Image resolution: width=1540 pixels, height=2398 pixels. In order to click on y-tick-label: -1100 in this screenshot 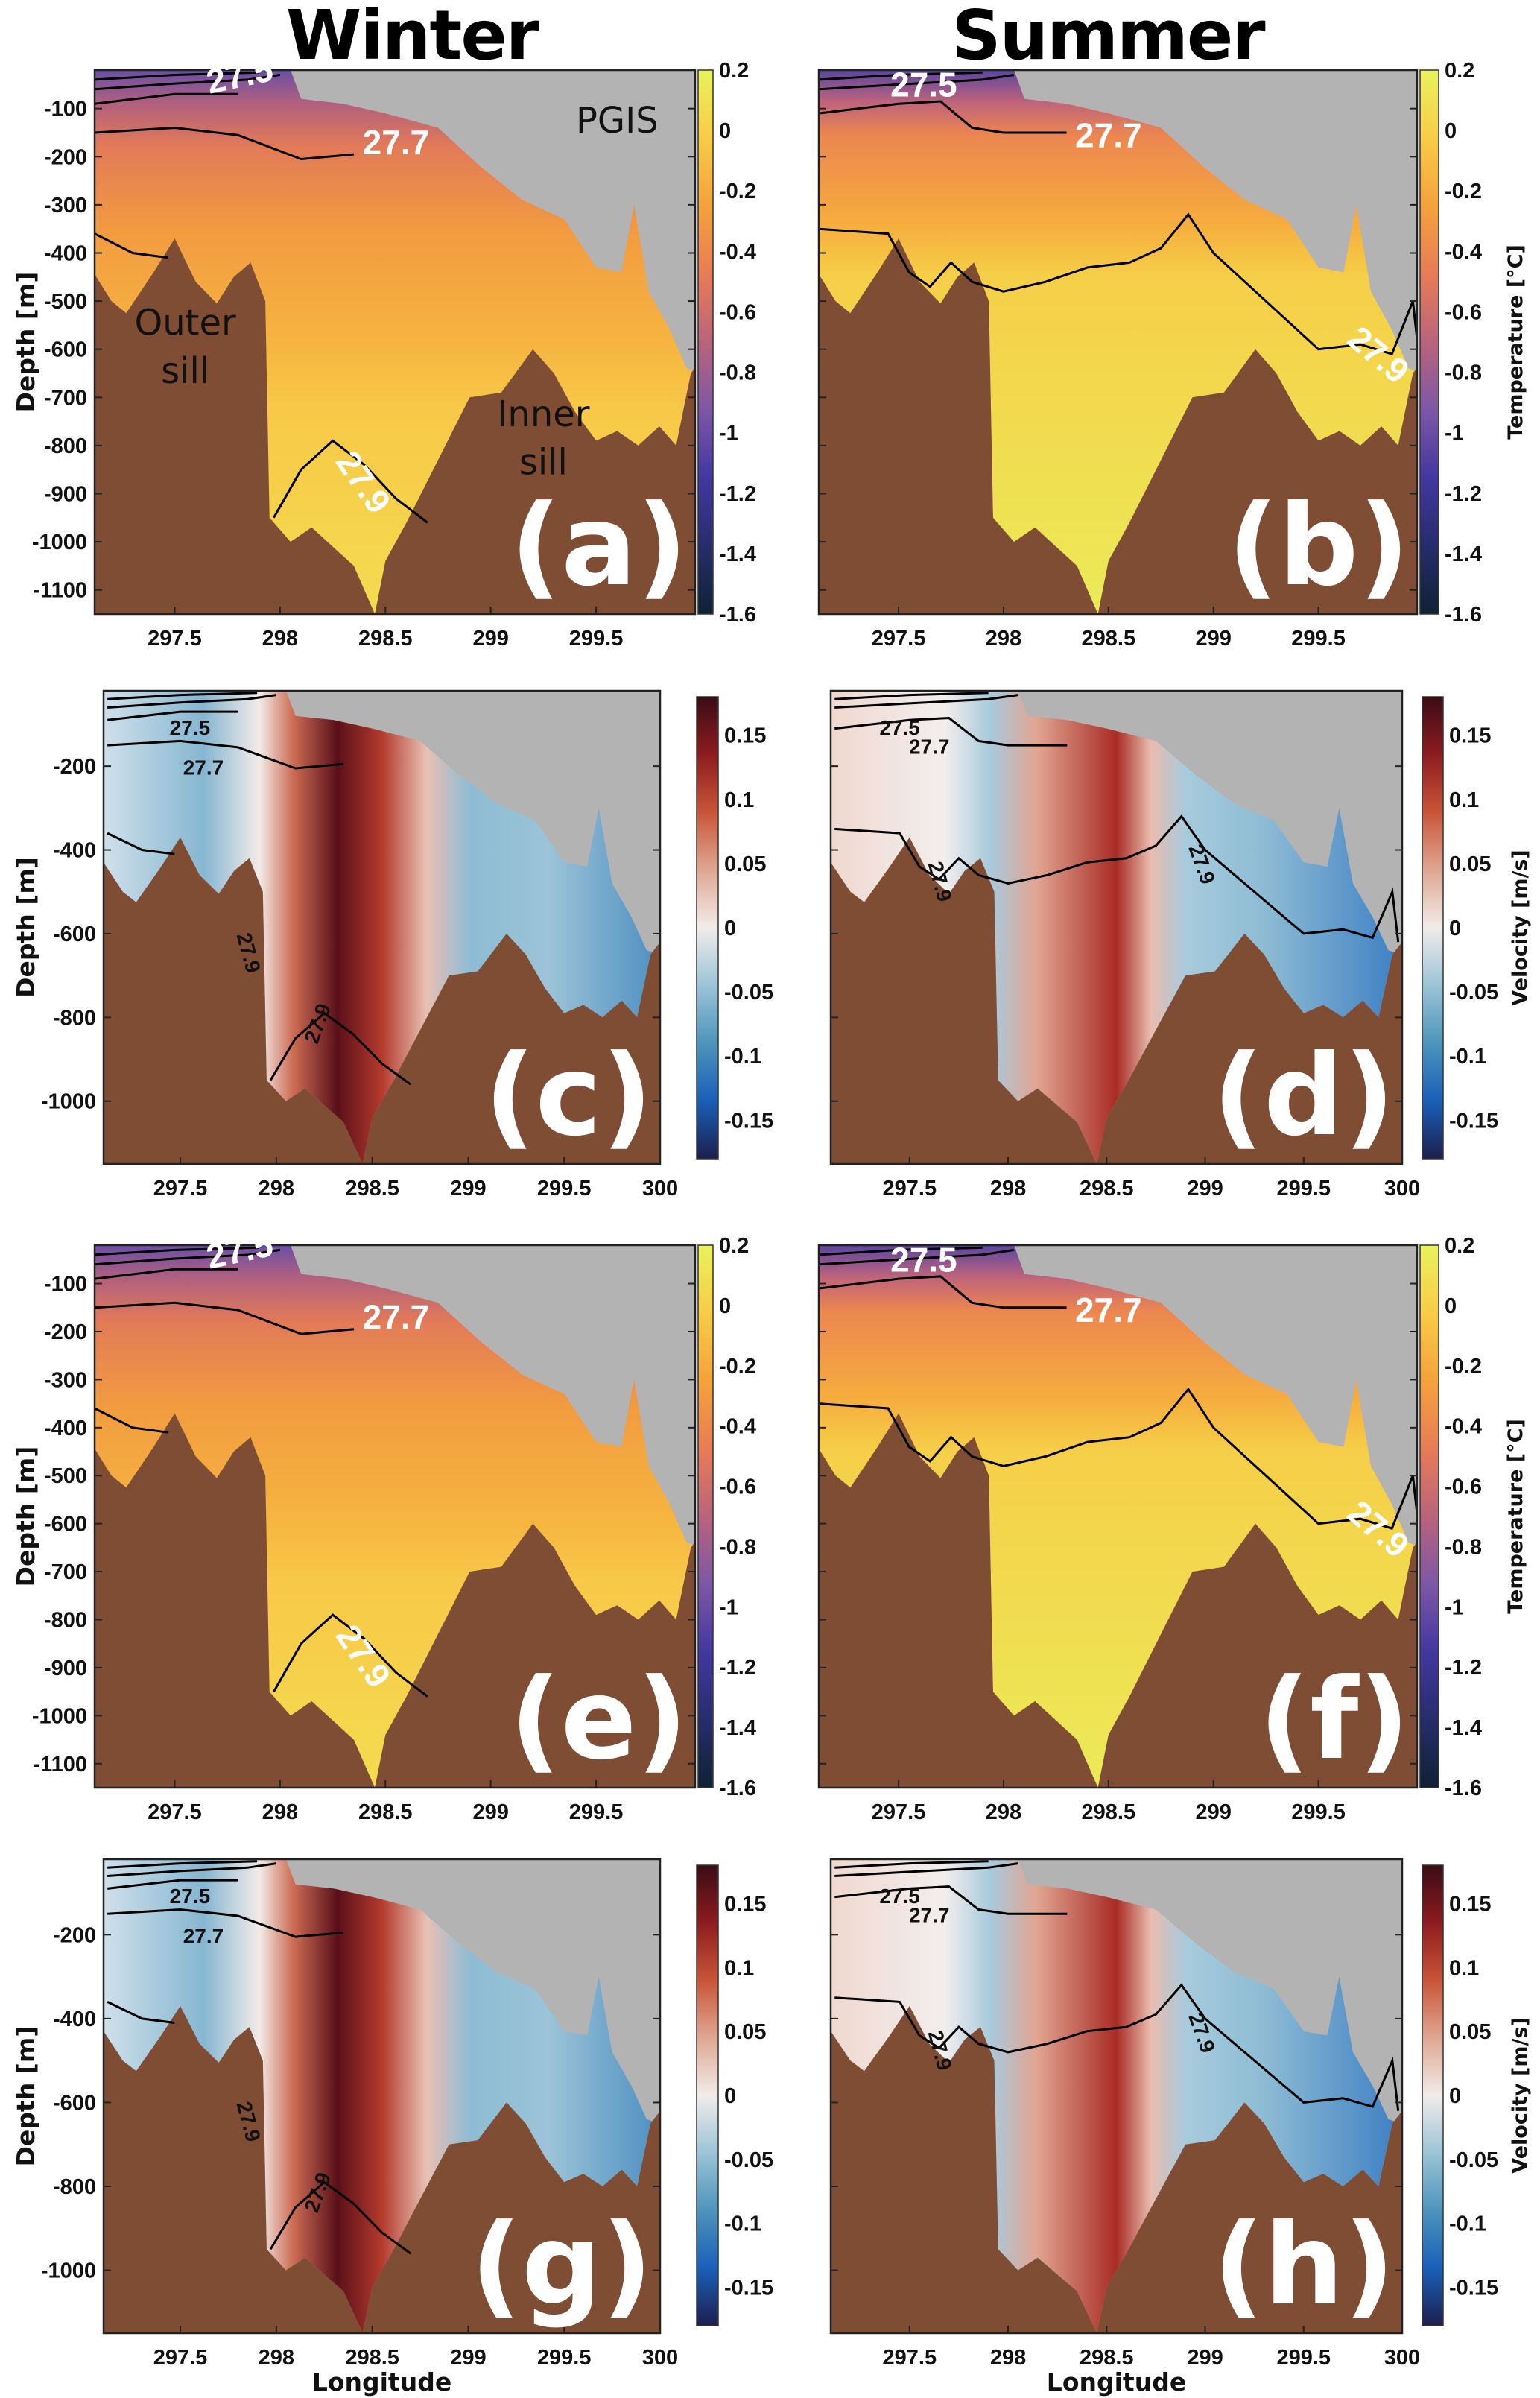, I will do `click(60, 1765)`.